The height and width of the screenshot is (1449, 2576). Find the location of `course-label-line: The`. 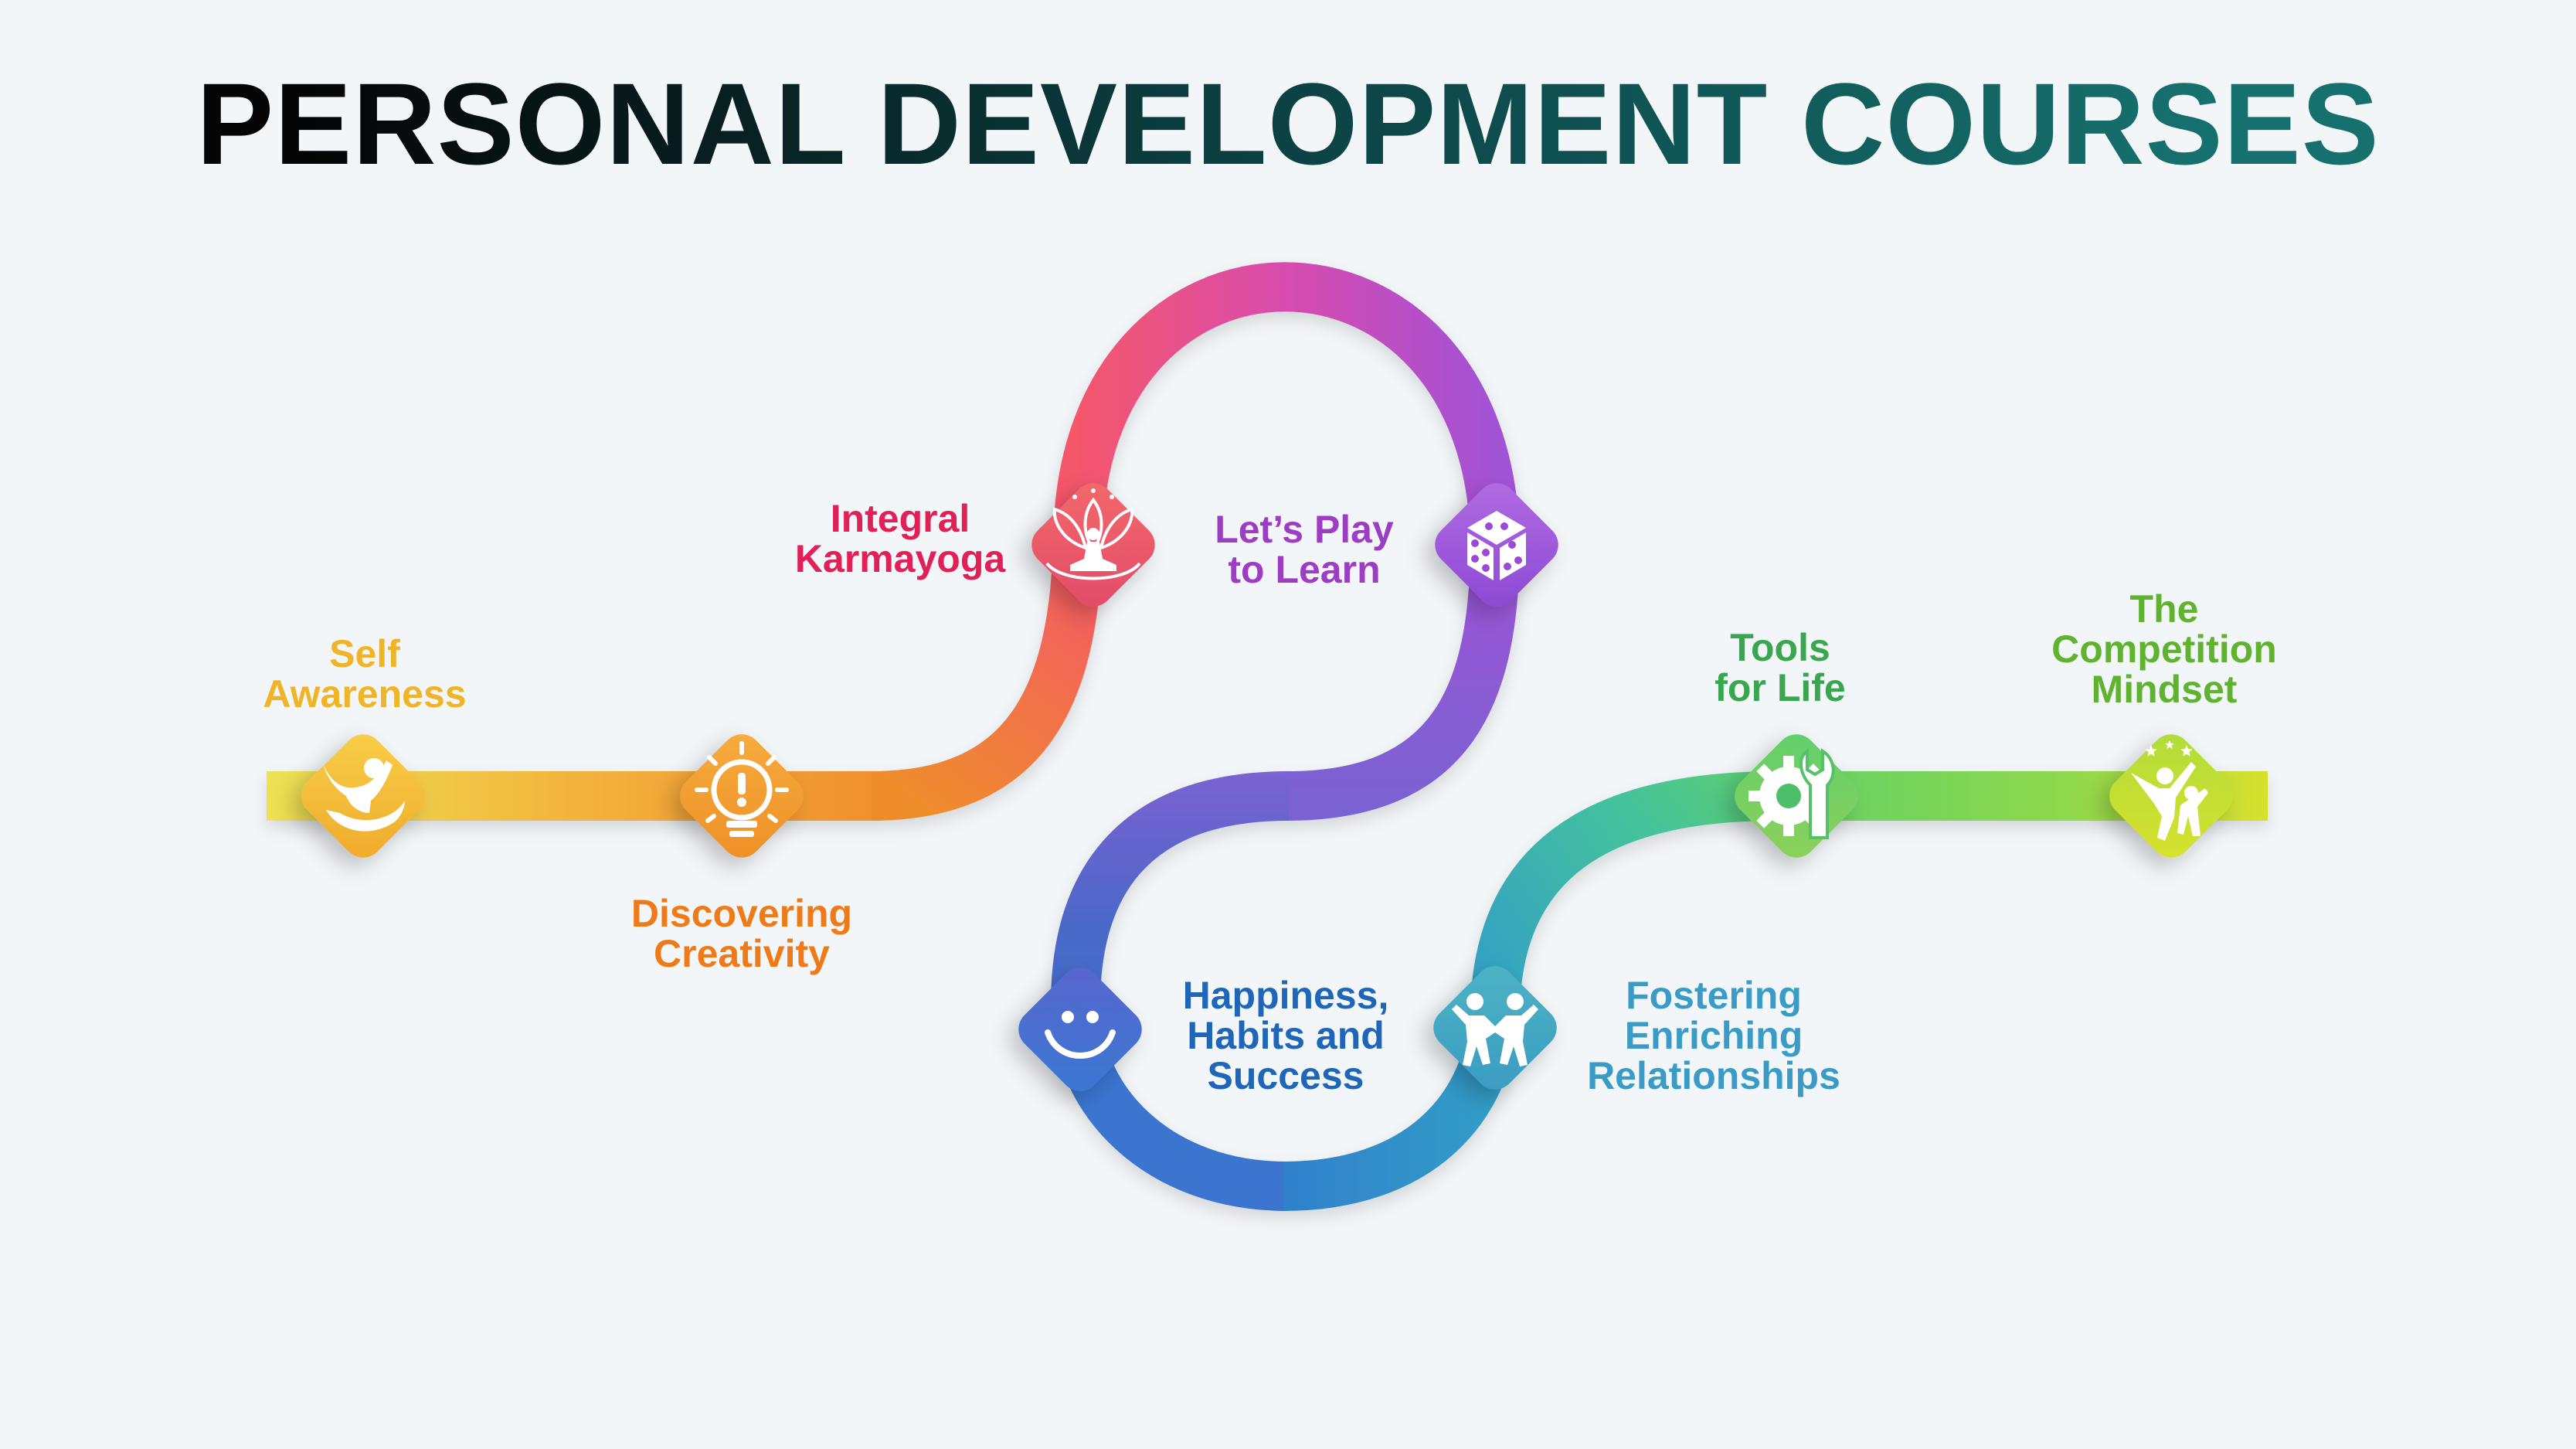

course-label-line: The is located at coordinates (2164, 609).